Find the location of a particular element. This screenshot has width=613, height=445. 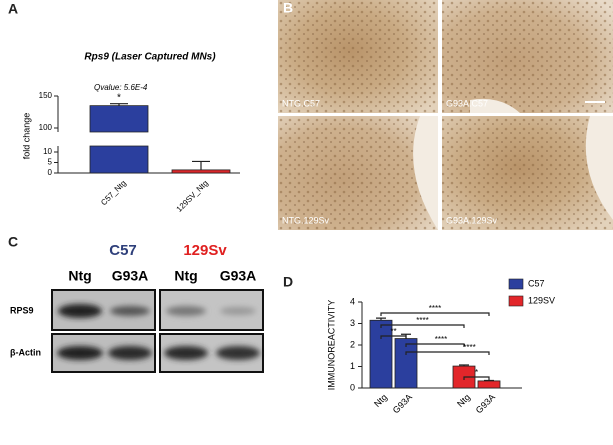

group-label: 129Sv is located at coordinates (205, 250).